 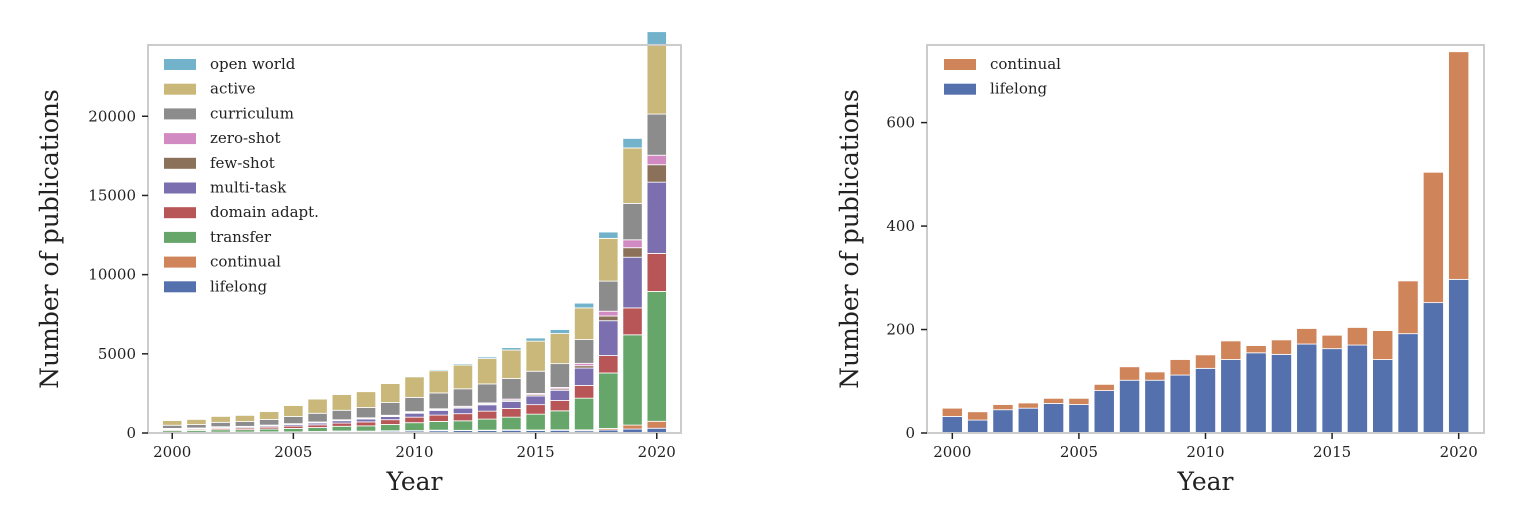 What do you see at coordinates (233, 89) in the screenshot?
I see `legend-label-active: active` at bounding box center [233, 89].